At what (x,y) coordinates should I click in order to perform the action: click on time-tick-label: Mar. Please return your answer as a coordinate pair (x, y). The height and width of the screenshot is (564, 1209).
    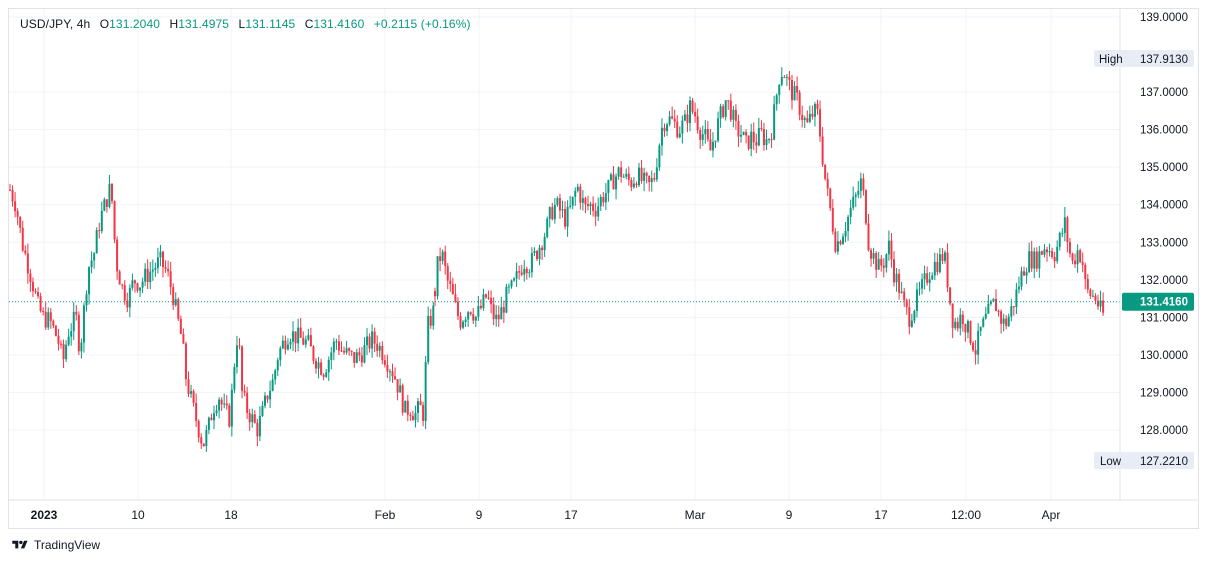
    Looking at the image, I should click on (695, 515).